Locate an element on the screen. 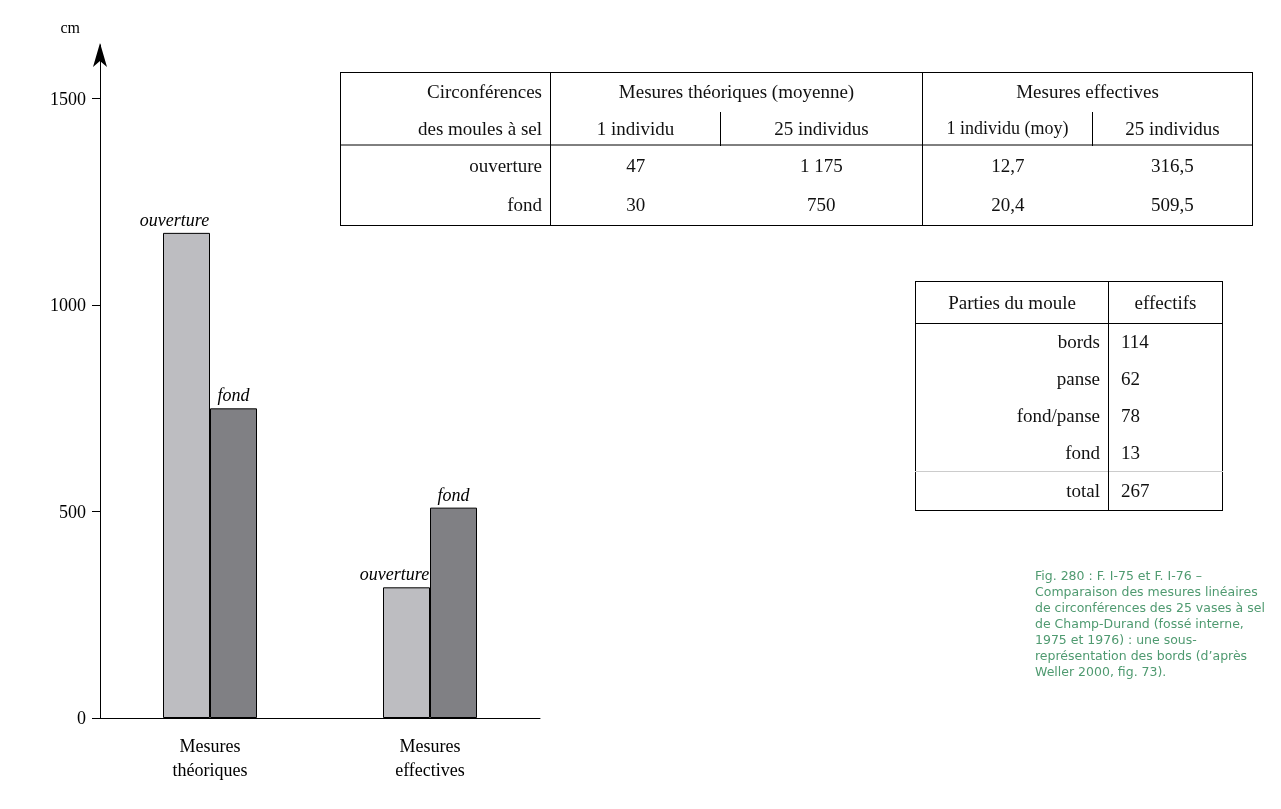  annotation: Circonférences is located at coordinates (445, 92).